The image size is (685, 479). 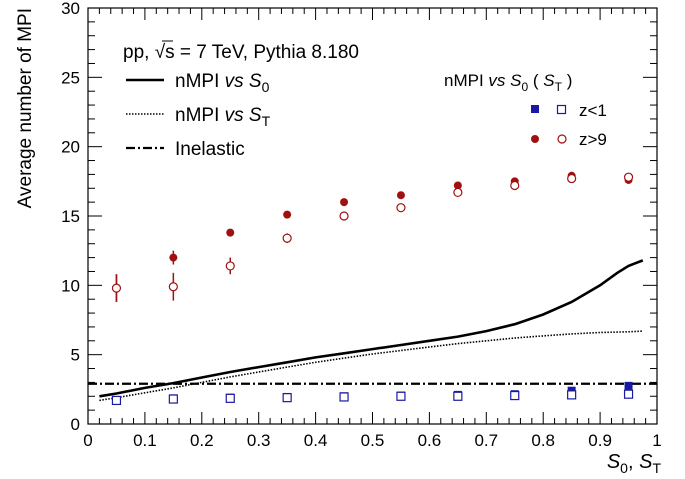 I want to click on legend-marker-z-gt-9-filled, so click(x=535, y=139).